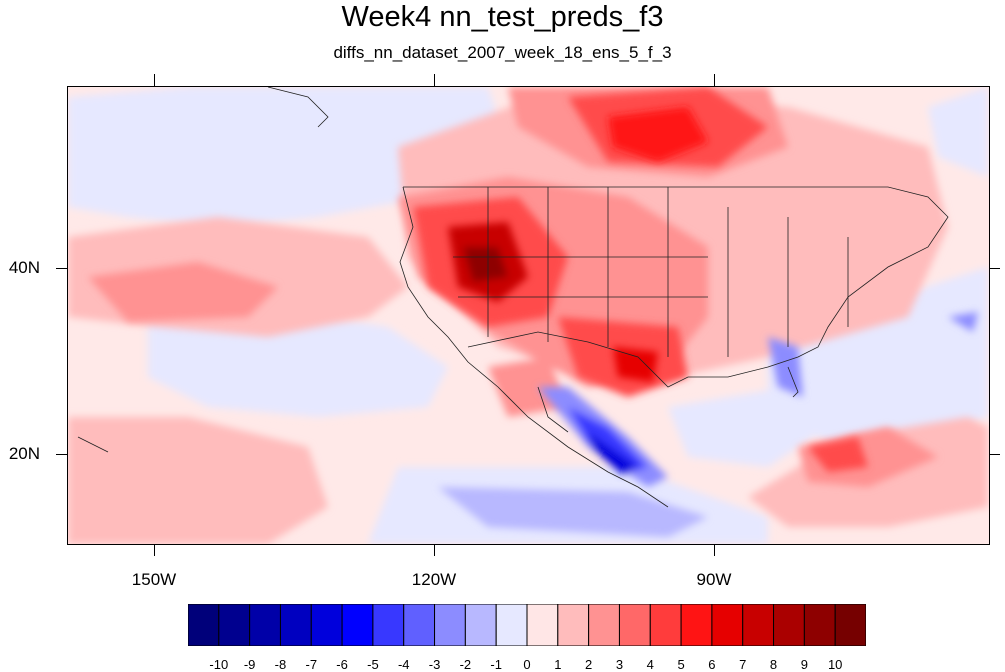  I want to click on colorbar-label: -6, so click(342, 664).